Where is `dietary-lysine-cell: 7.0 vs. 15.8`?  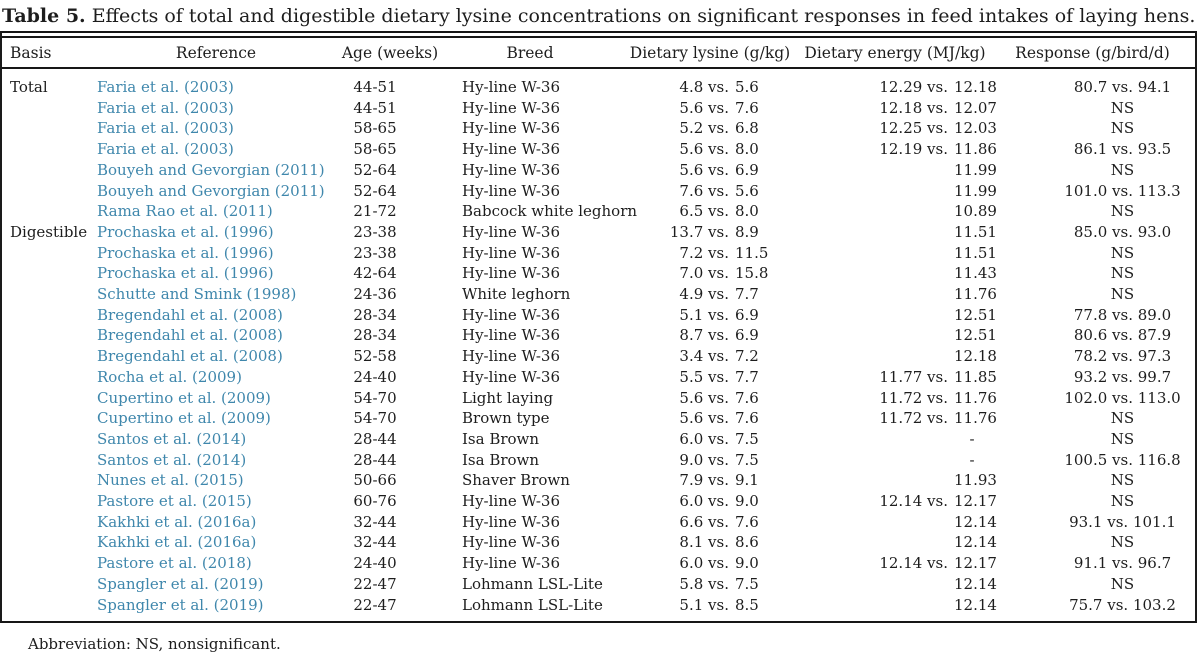
dietary-lysine-cell: 7.0 vs. 15.8 is located at coordinates (710, 273).